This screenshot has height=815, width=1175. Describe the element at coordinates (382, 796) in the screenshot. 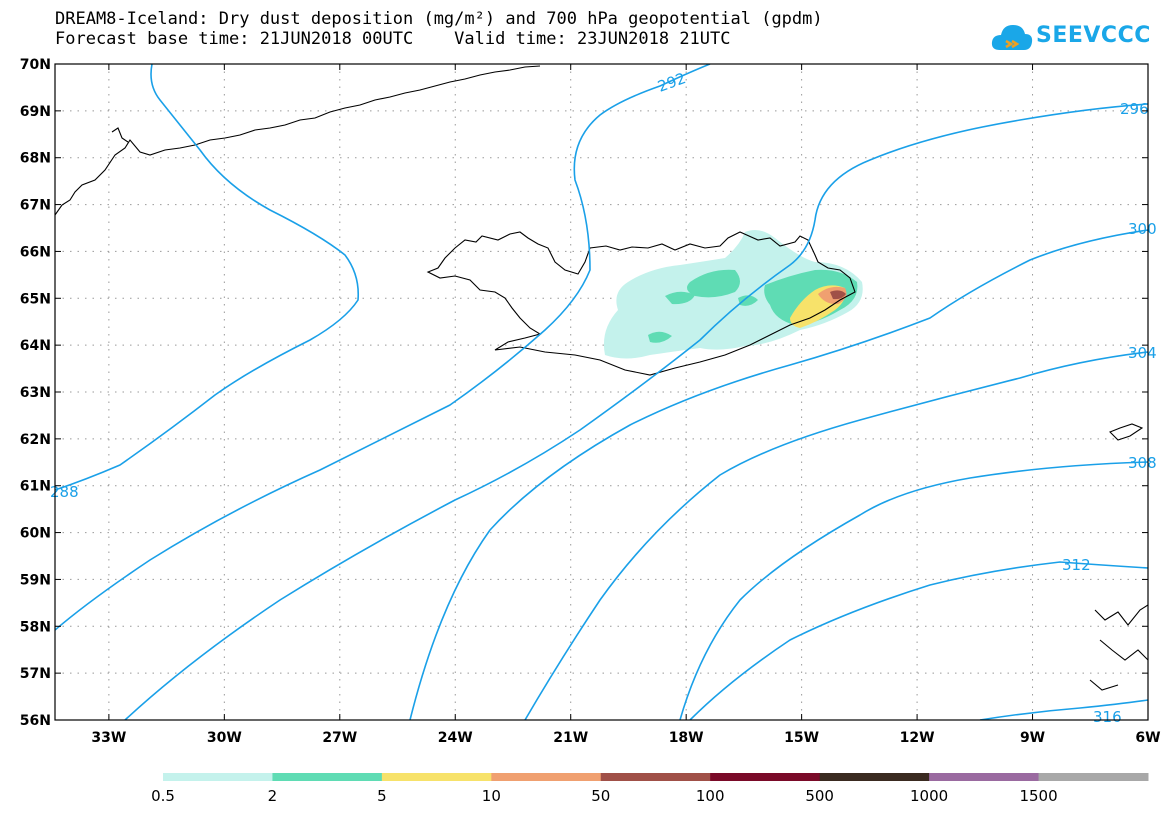

I see `colorbar-label: 5` at that location.